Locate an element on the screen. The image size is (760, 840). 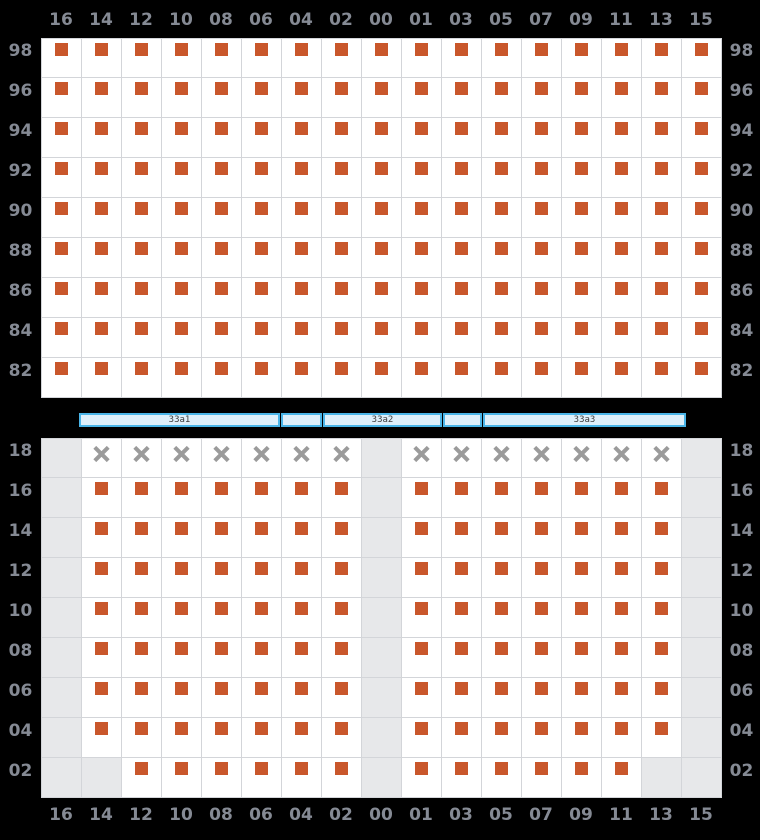
hatch-cover-segment: 33a3 is located at coordinates (584, 420).